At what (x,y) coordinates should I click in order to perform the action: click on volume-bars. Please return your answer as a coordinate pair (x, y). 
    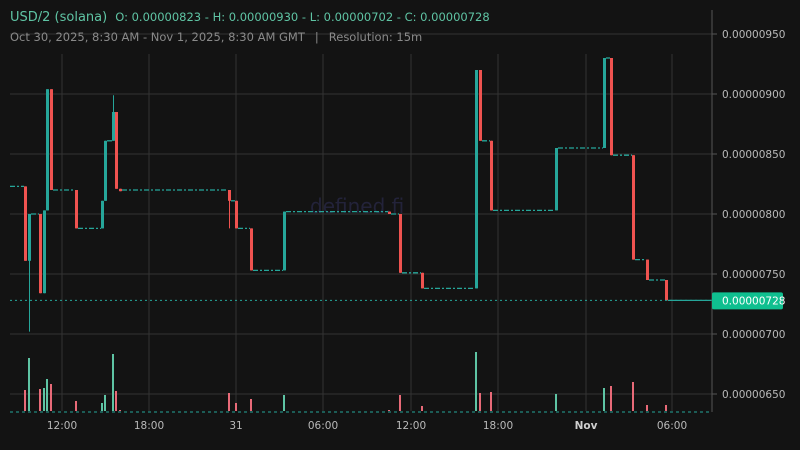
    Looking at the image, I should click on (345, 381).